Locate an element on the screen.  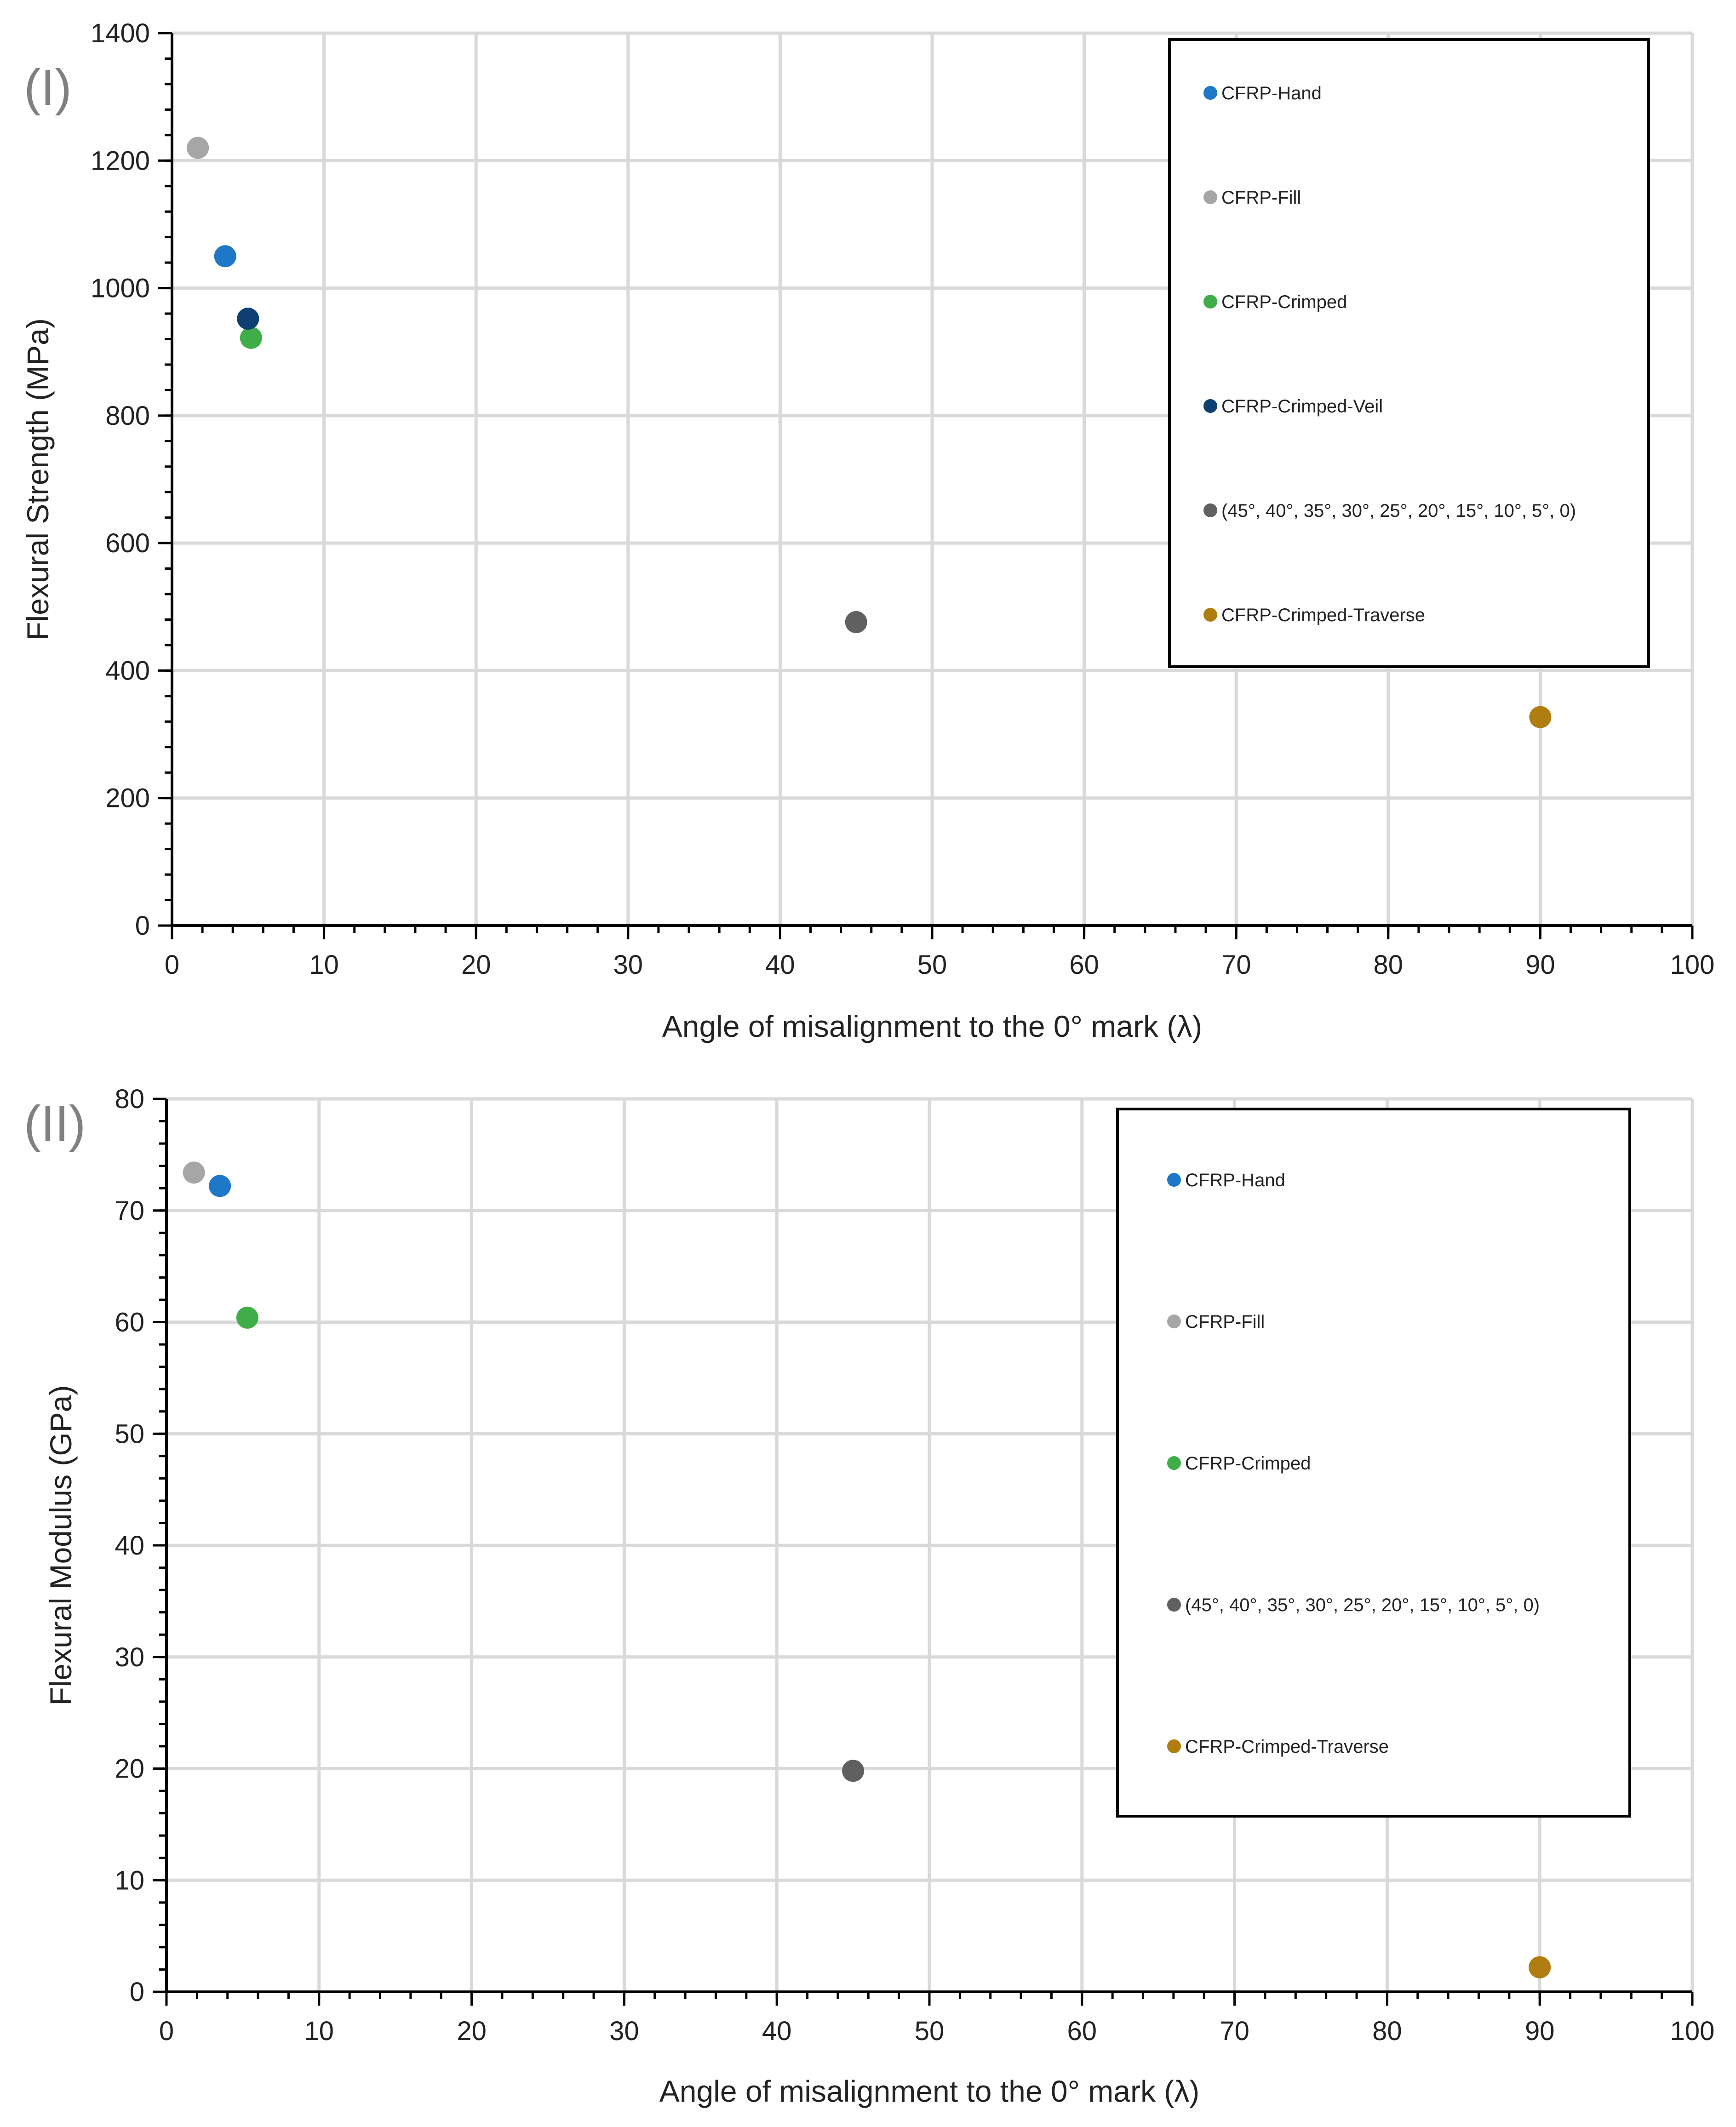
y-axis-title: Flexural Strength (MPa) is located at coordinates (38, 479).